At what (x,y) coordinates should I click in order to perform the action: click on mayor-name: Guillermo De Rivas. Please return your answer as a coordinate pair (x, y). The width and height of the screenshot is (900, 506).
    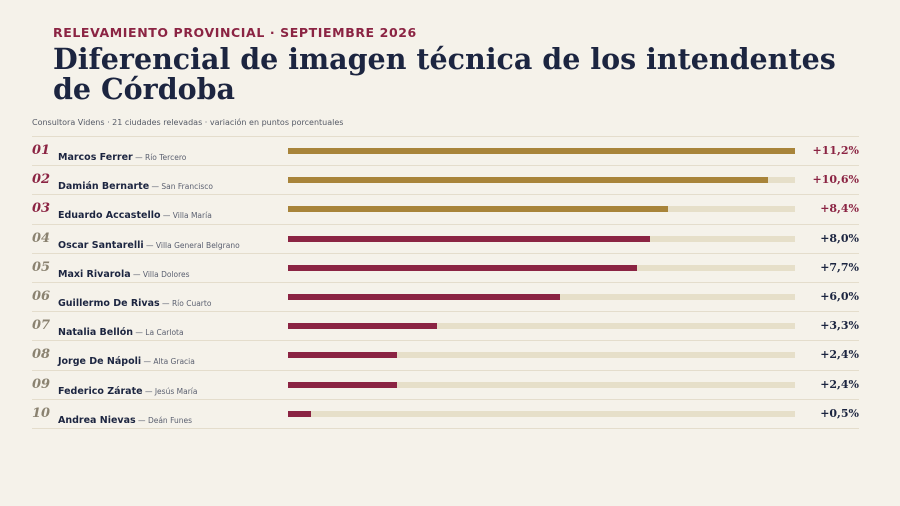
    Looking at the image, I should click on (109, 303).